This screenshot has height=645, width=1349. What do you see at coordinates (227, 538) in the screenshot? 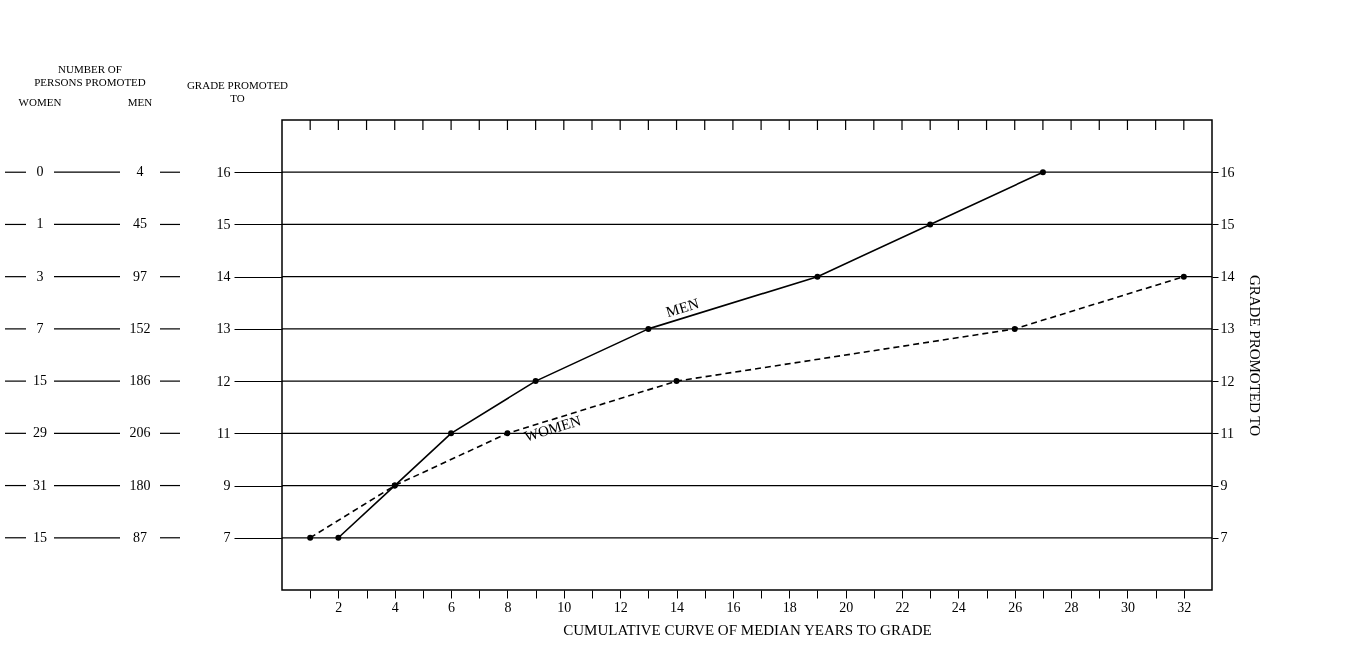
I see `text: 7` at bounding box center [227, 538].